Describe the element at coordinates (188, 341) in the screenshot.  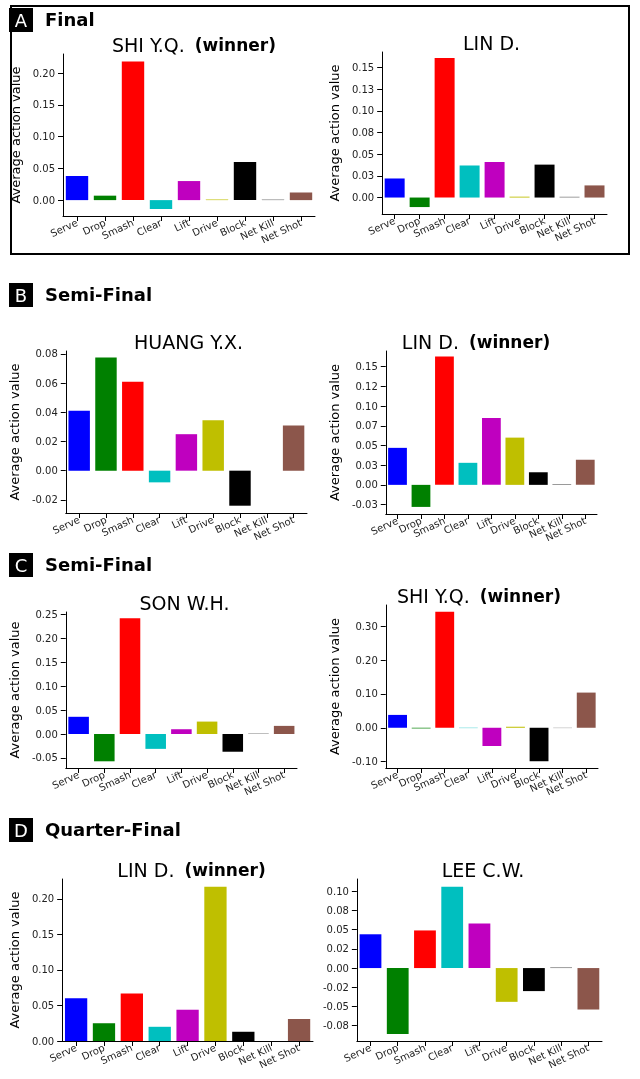
I see `chart-title: HUANG Y.X.` at that location.